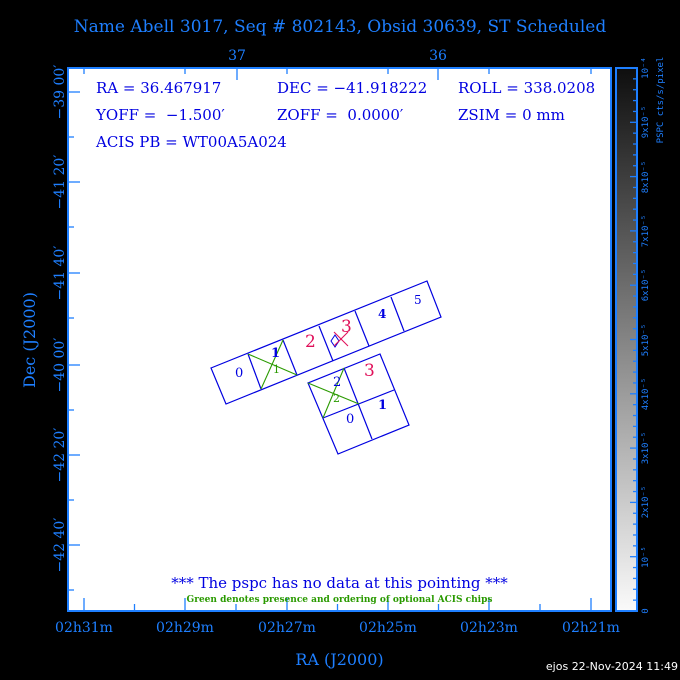 This screenshot has height=680, width=680. What do you see at coordinates (335, 341) in the screenshot?
I see `aimpoint-marker` at bounding box center [335, 341].